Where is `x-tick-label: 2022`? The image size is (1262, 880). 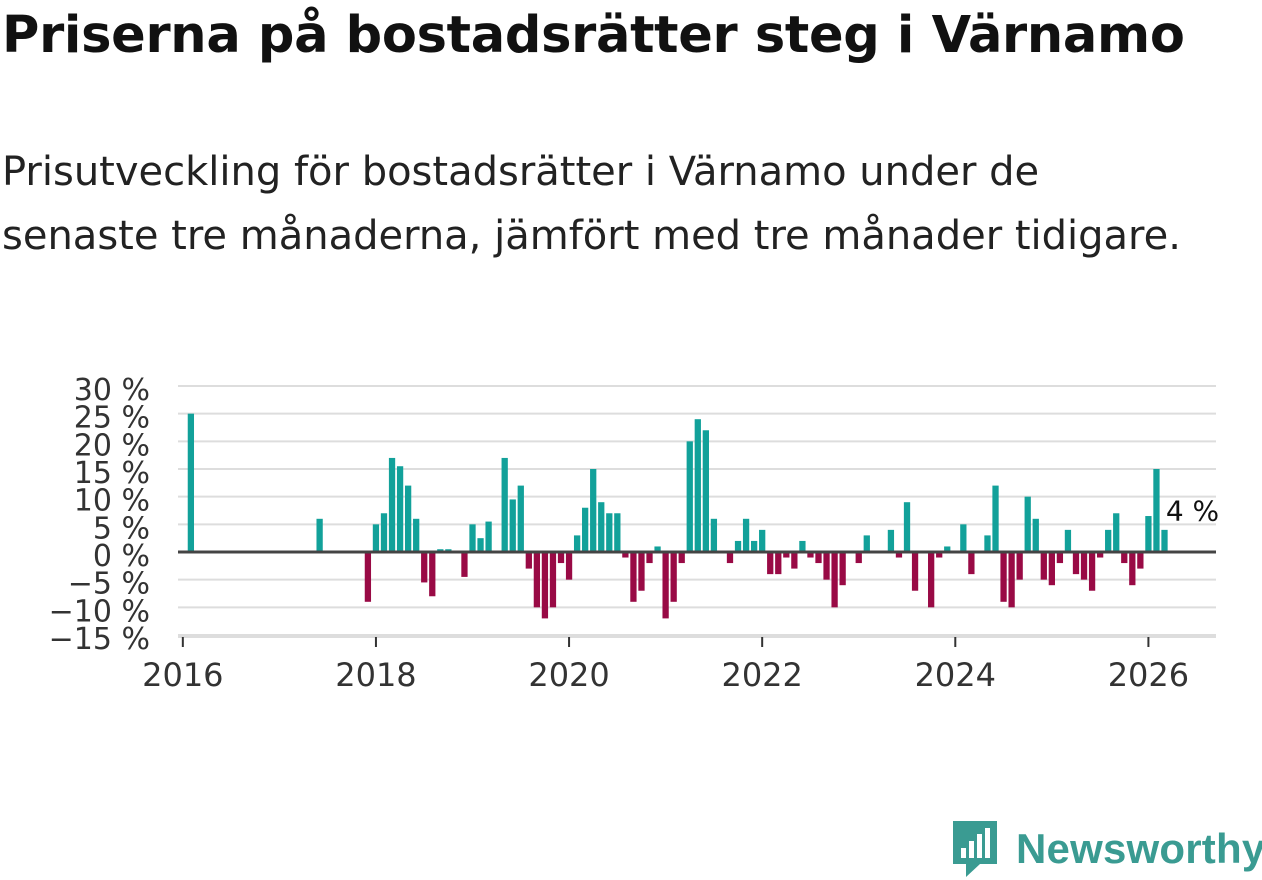 x-tick-label: 2022 is located at coordinates (761, 675).